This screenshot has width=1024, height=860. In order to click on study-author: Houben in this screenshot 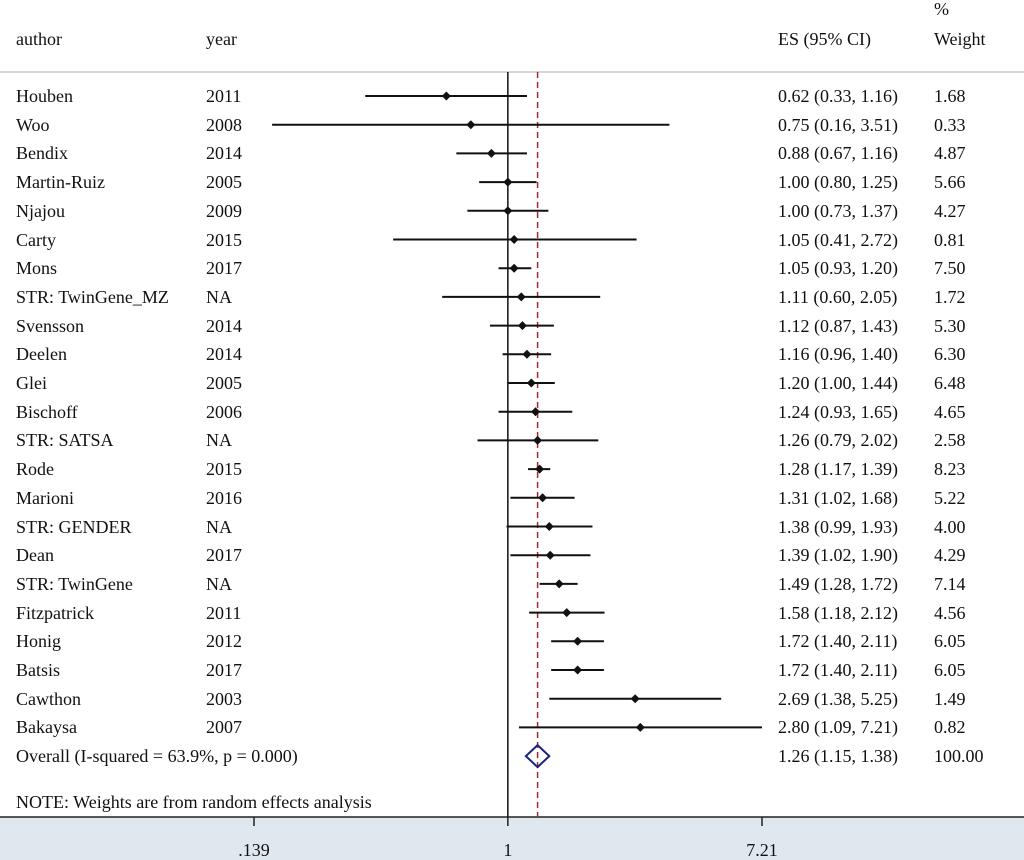, I will do `click(44, 96)`.